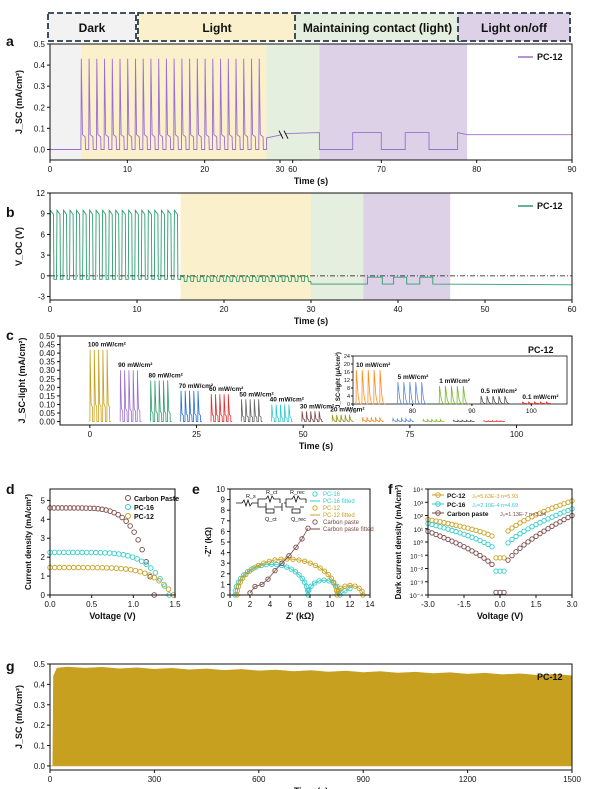 The height and width of the screenshot is (789, 600). What do you see at coordinates (348, 389) in the screenshot?
I see `inset-y-tick-label: 8` at bounding box center [348, 389].